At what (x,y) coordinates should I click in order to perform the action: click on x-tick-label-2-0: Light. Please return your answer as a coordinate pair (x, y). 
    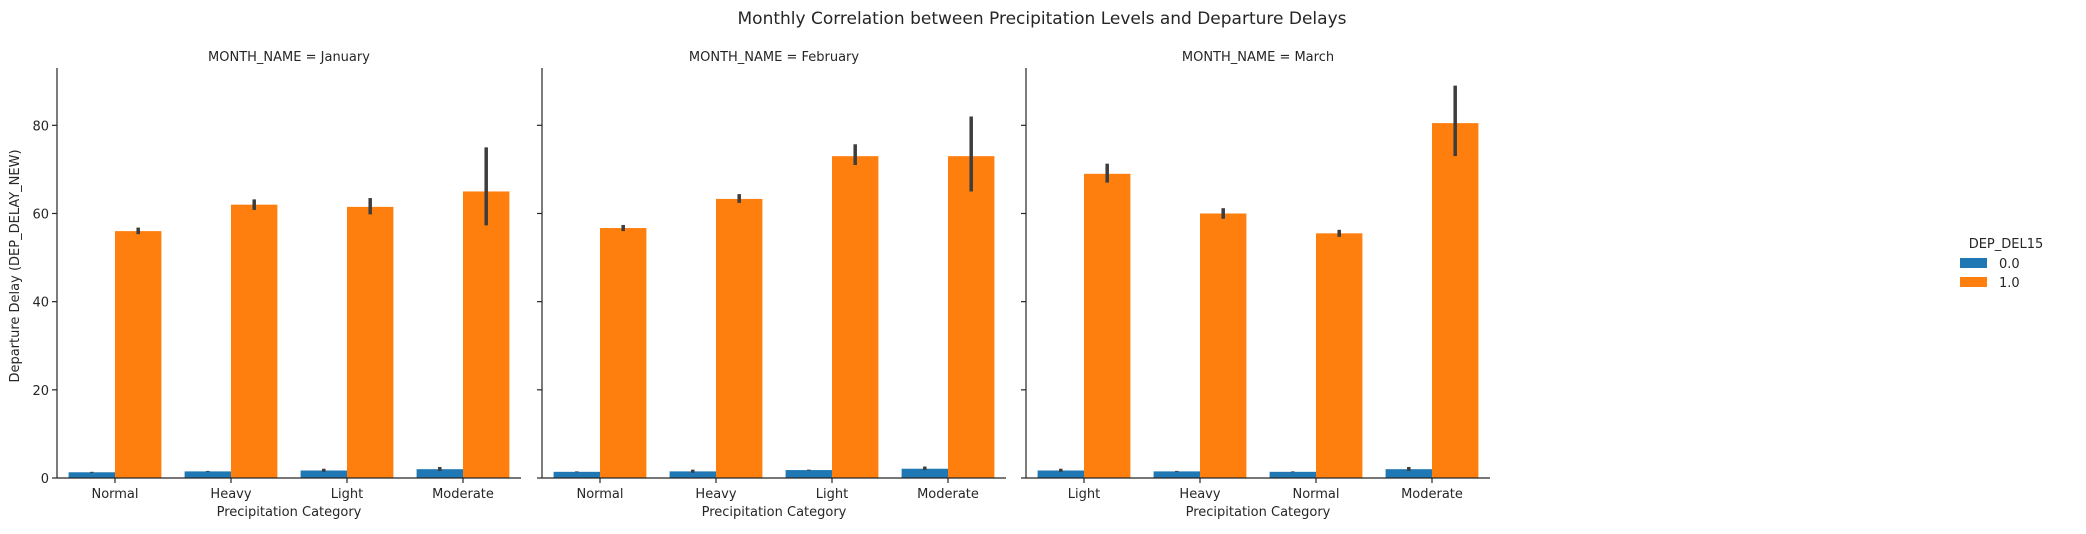
    Looking at the image, I should click on (1084, 494).